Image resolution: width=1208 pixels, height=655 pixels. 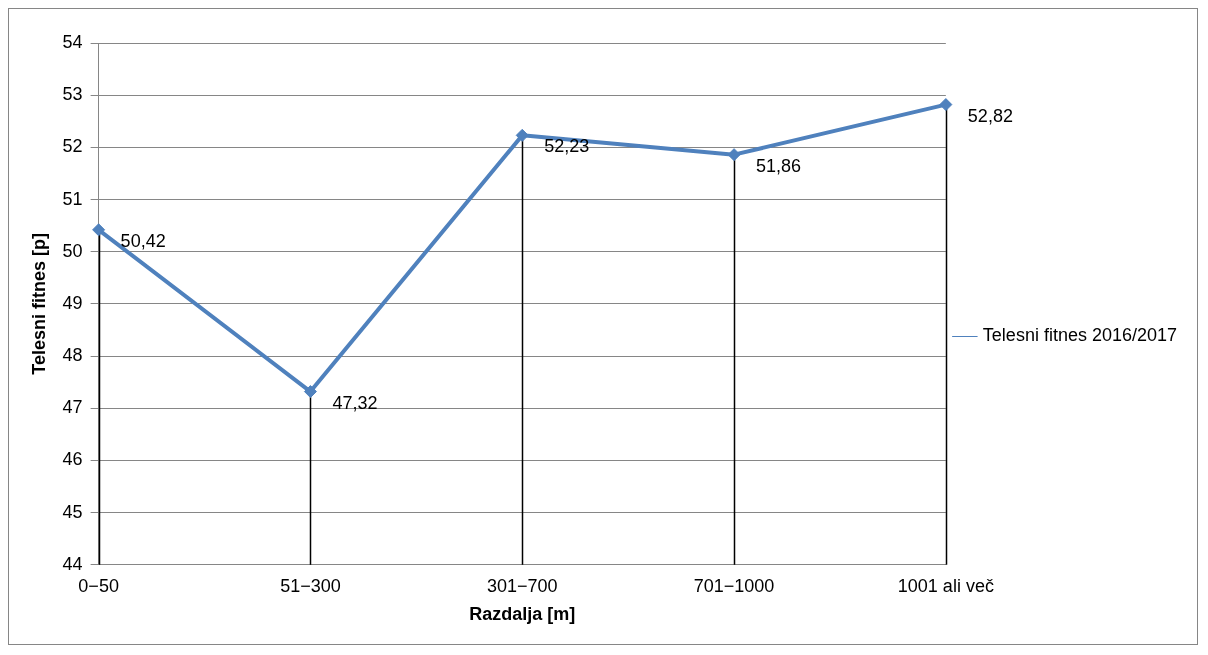 What do you see at coordinates (72, 250) in the screenshot?
I see `y-tick-label: 50` at bounding box center [72, 250].